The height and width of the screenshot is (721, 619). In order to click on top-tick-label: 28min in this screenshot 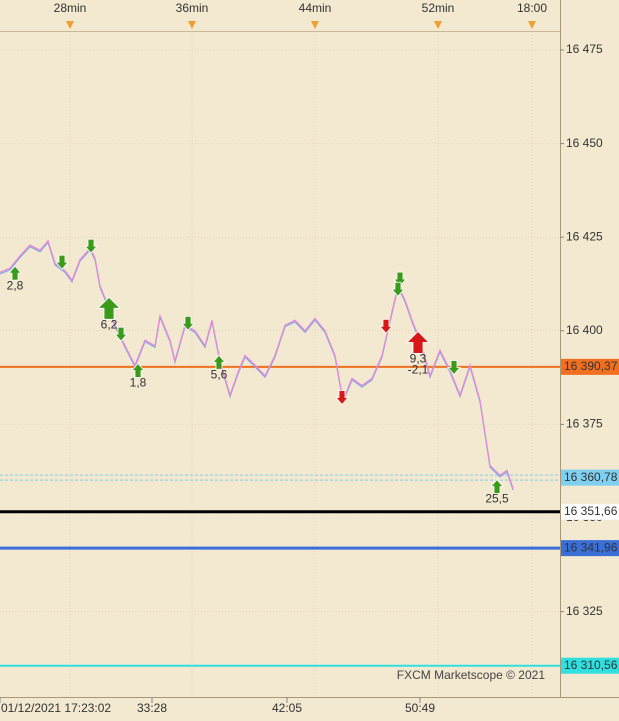, I will do `click(70, 8)`.